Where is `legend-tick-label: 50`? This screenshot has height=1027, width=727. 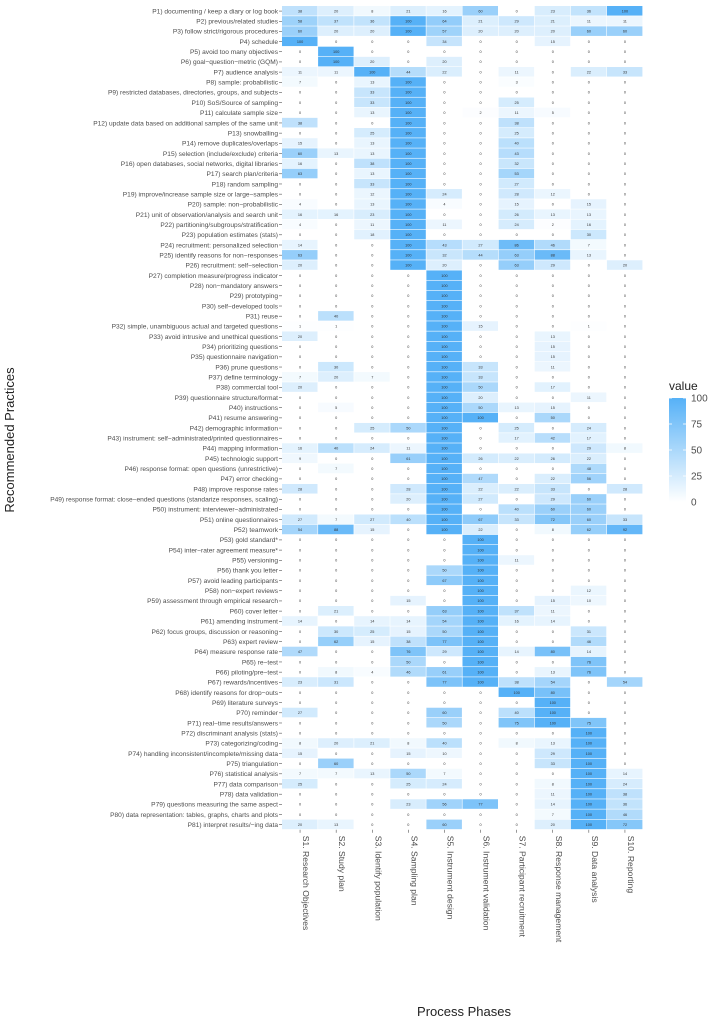 legend-tick-label: 50 is located at coordinates (697, 451).